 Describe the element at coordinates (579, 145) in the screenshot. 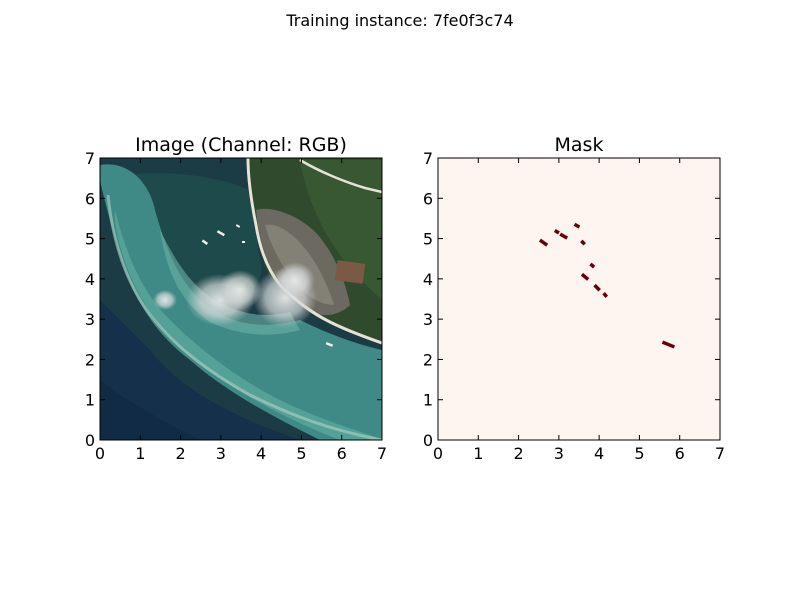

I see `mask-axes-title: Mask` at that location.